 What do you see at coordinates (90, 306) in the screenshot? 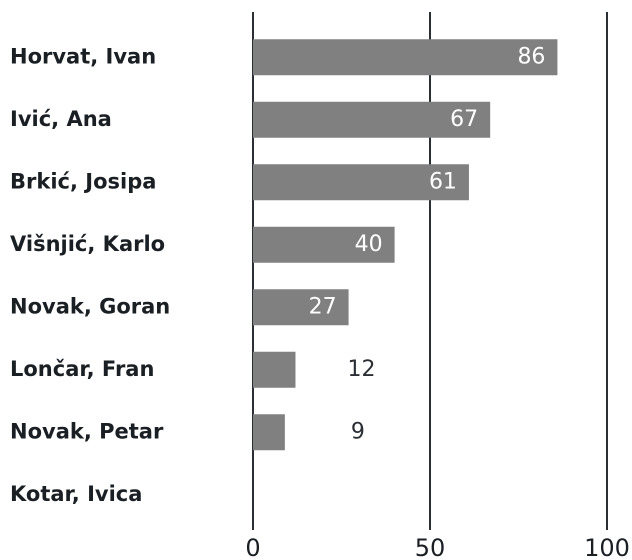
I see `y-tick-label: Novak, Goran` at bounding box center [90, 306].